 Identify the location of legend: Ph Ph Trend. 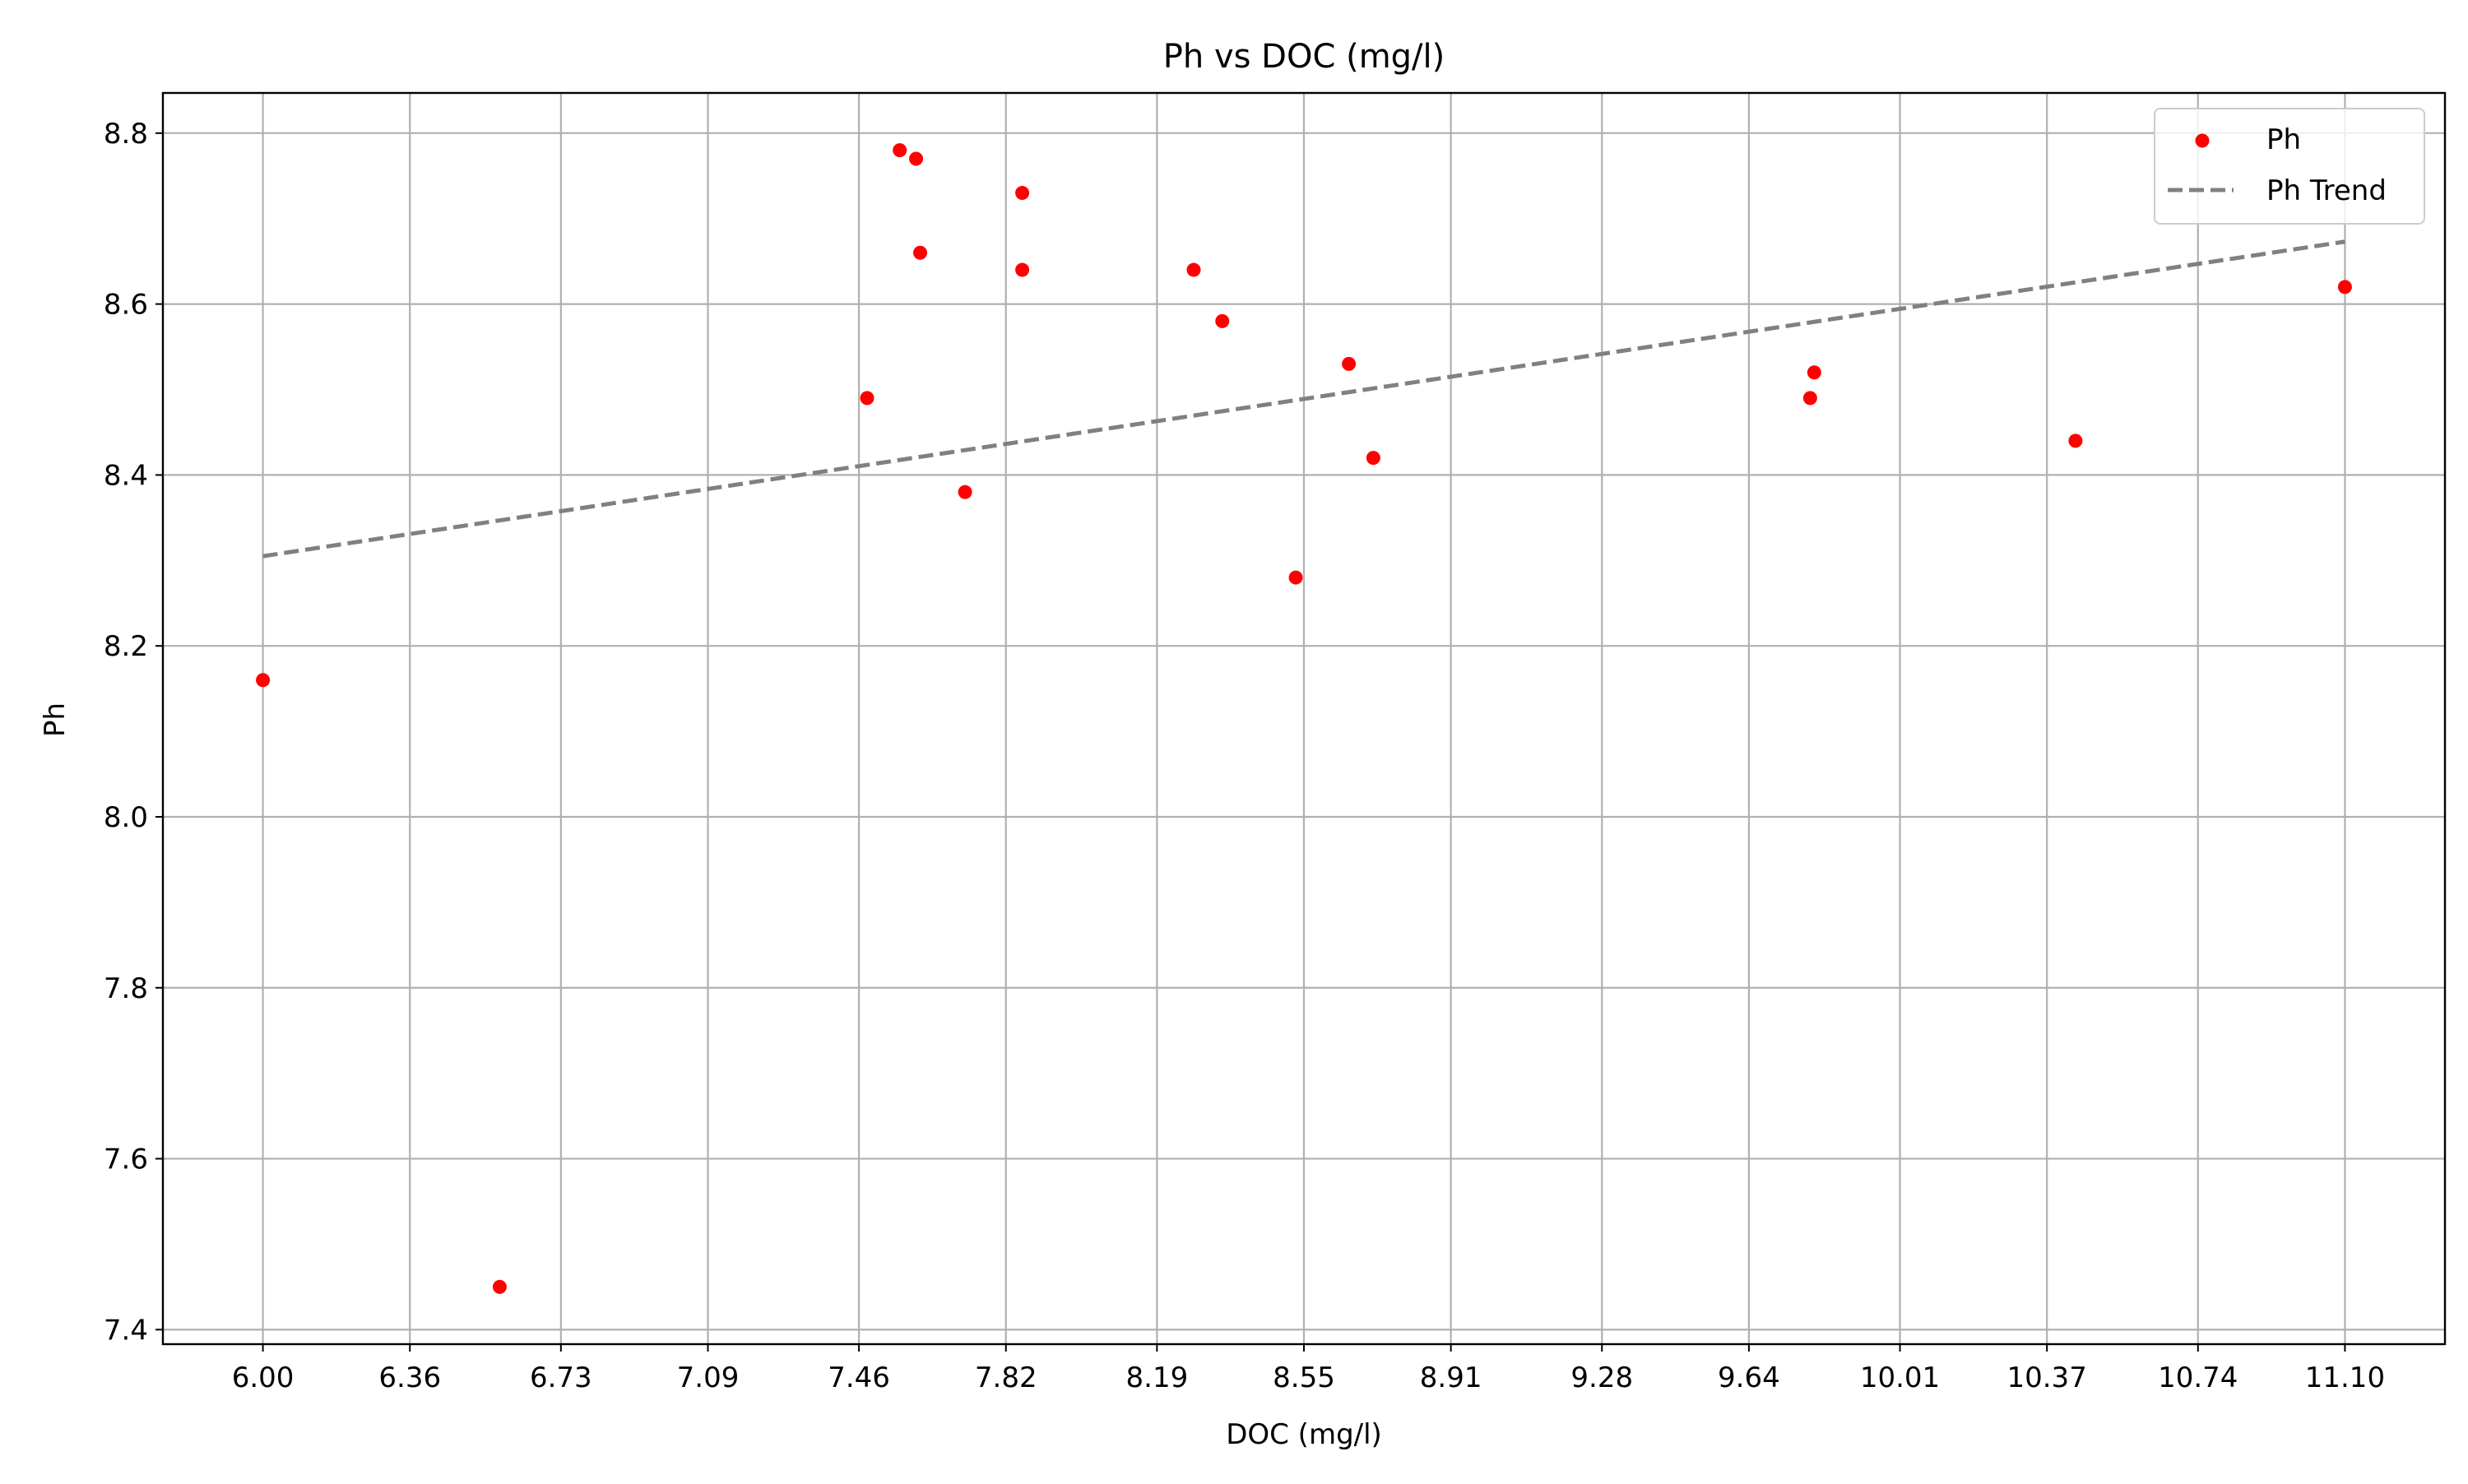
(2289, 166).